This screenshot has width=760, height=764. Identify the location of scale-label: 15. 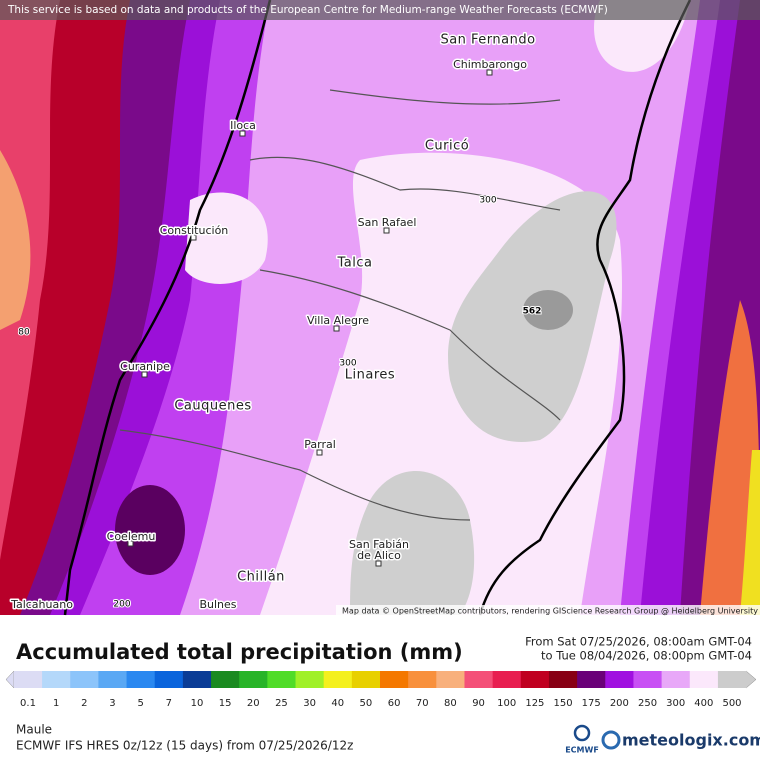
(225, 703).